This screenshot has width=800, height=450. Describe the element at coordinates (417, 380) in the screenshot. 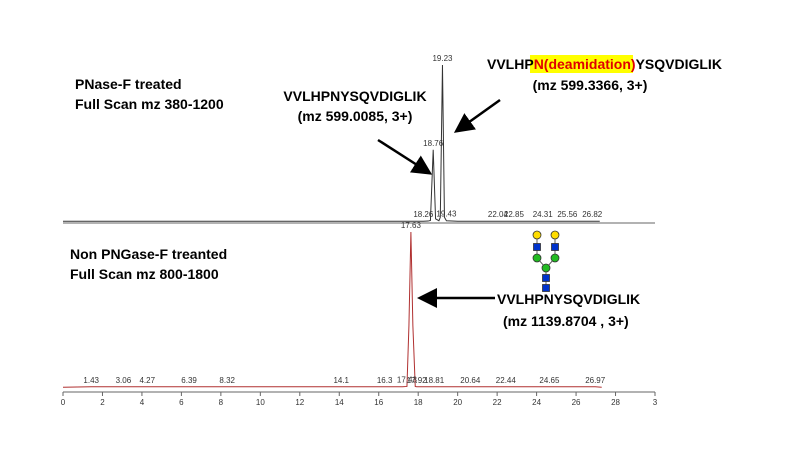

I see `peak-label: 17.92` at that location.